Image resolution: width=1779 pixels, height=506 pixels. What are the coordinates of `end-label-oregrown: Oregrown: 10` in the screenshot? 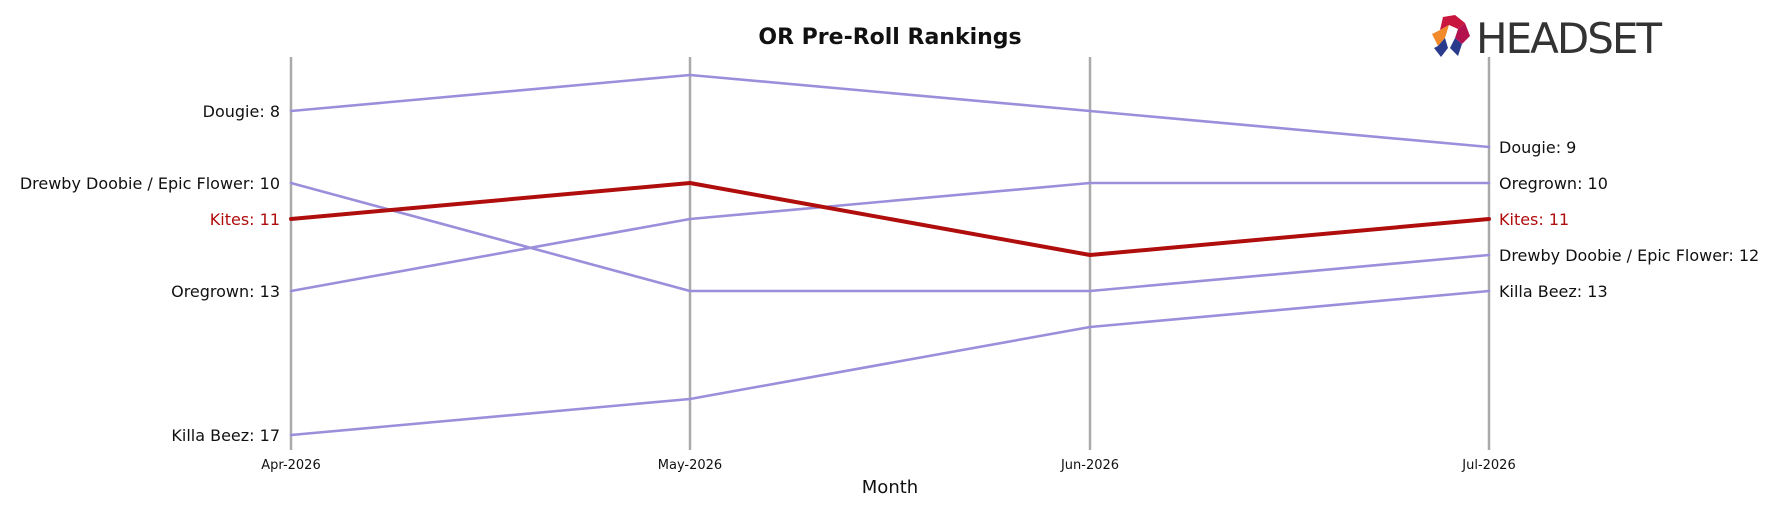 It's located at (1553, 183).